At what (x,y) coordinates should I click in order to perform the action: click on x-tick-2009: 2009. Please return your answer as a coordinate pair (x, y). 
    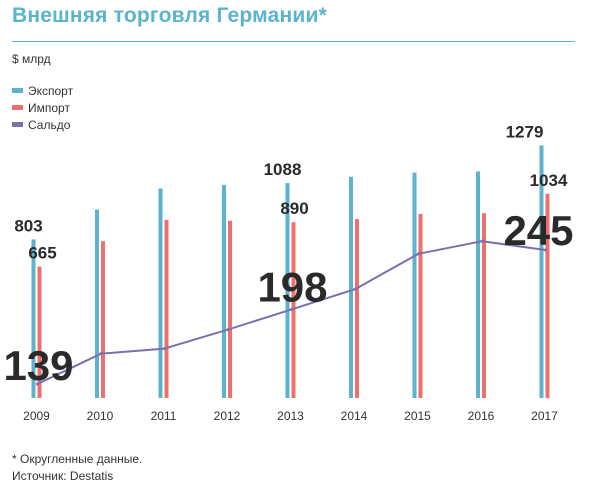
    Looking at the image, I should click on (36, 416).